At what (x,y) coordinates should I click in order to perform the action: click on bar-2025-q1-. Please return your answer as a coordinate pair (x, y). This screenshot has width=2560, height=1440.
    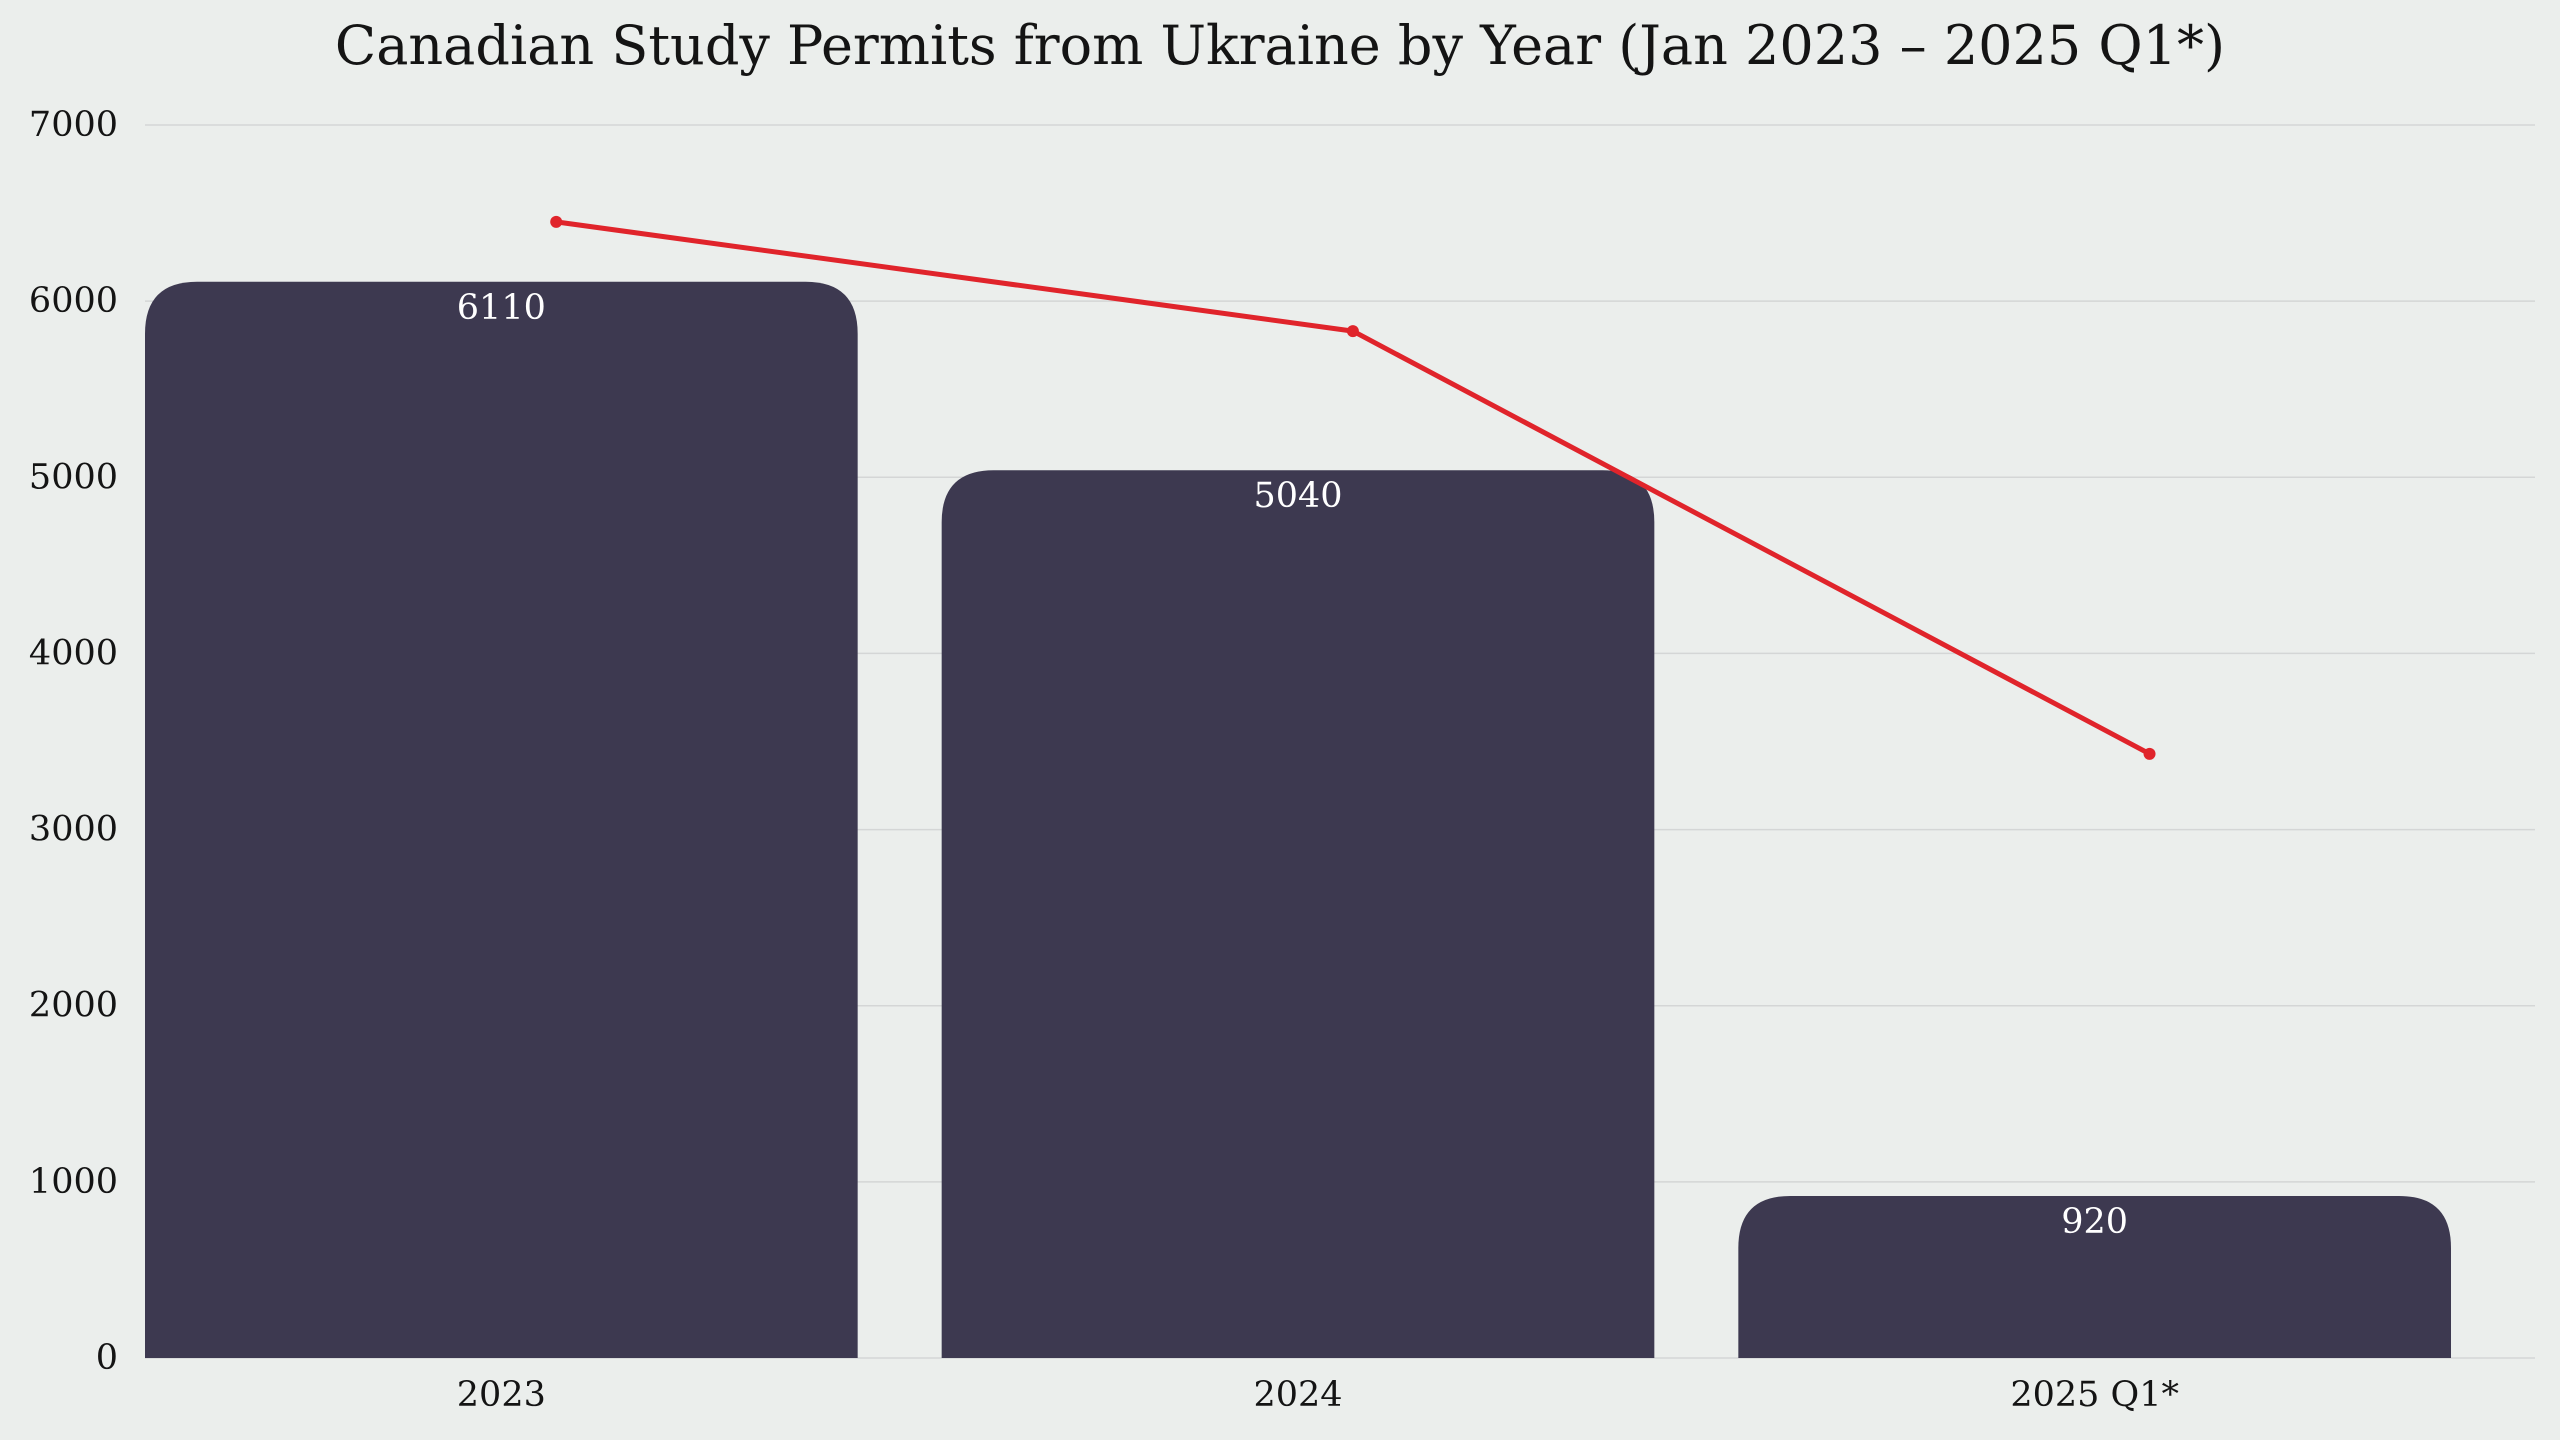
    Looking at the image, I should click on (2094, 1276).